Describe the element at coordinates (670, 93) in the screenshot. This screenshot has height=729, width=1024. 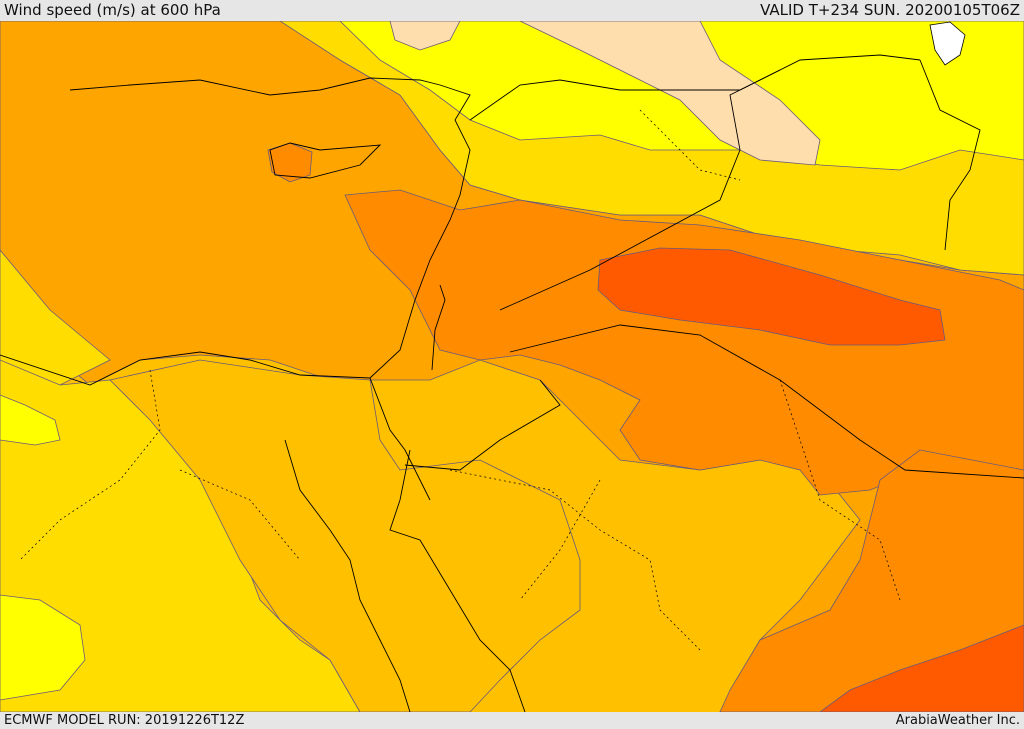
I see `field-peach-caspian` at that location.